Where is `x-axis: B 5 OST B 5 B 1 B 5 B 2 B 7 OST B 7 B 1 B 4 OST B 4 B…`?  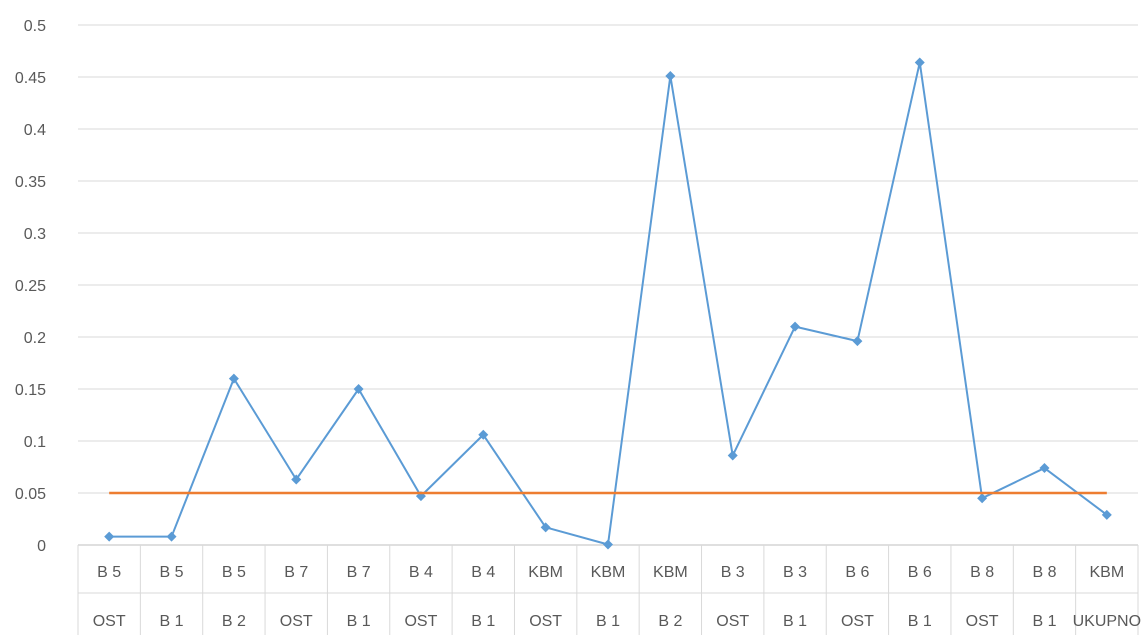
x-axis: B 5 OST B 5 B 1 B 5 B 2 B 7 OST B 7 B 1 B 4 OST B 4 B… is located at coordinates (609, 589).